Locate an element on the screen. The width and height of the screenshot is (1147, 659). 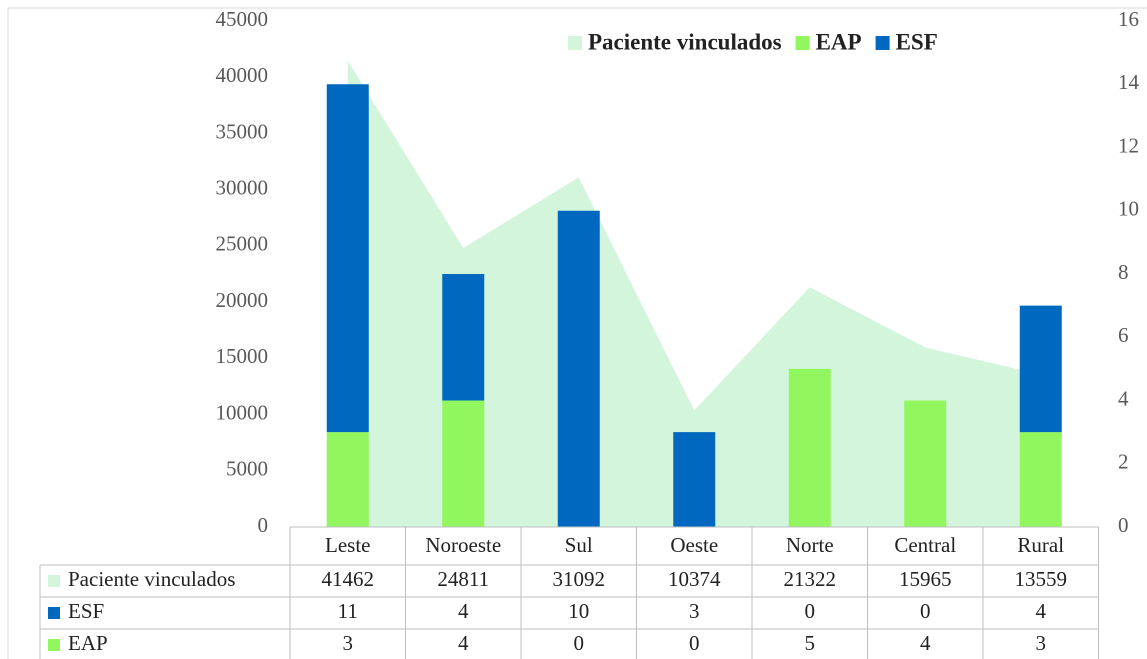
y2-tick-label: 10 is located at coordinates (1128, 209).